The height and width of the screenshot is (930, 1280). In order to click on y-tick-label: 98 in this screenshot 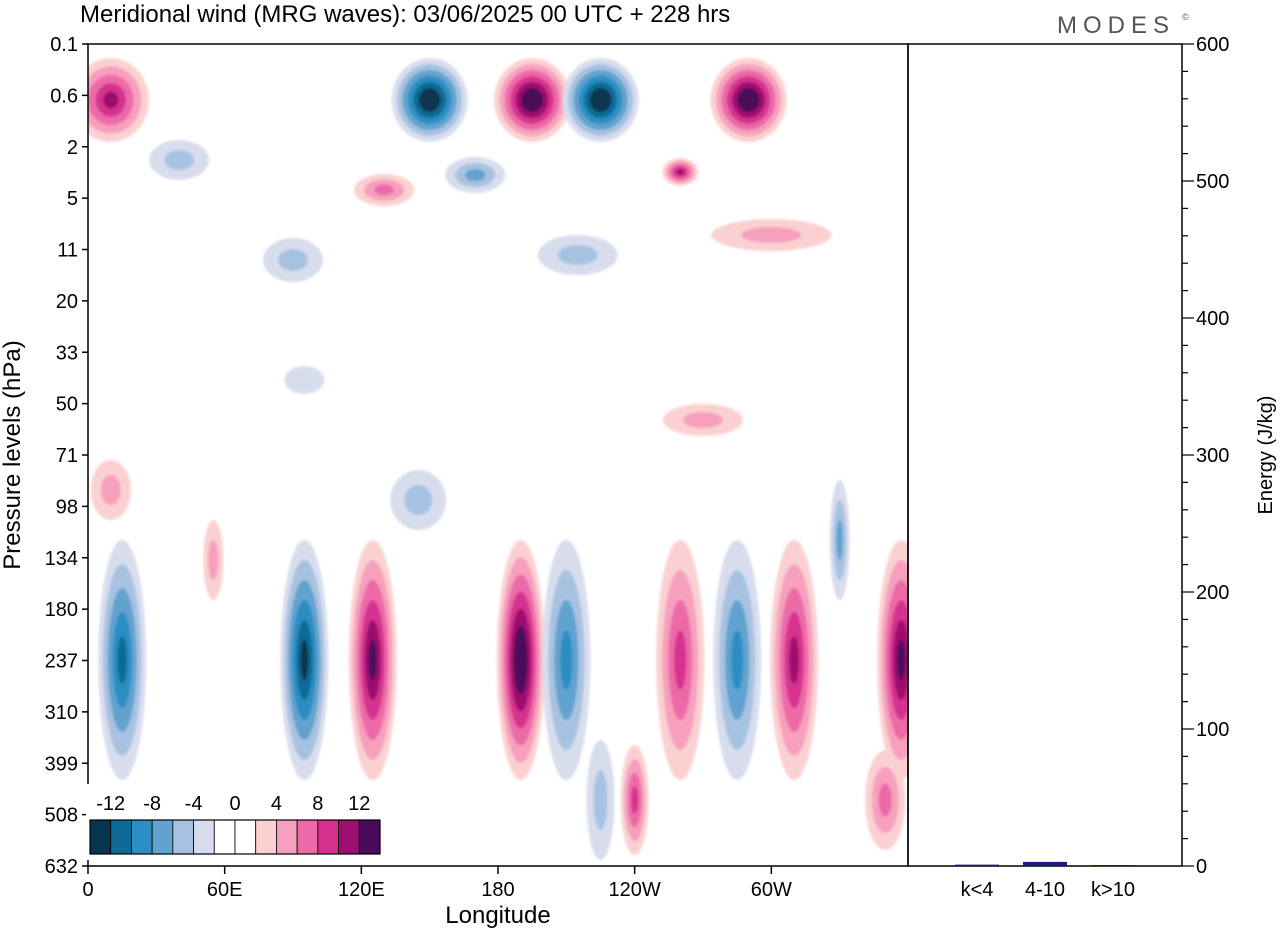, I will do `click(67, 507)`.